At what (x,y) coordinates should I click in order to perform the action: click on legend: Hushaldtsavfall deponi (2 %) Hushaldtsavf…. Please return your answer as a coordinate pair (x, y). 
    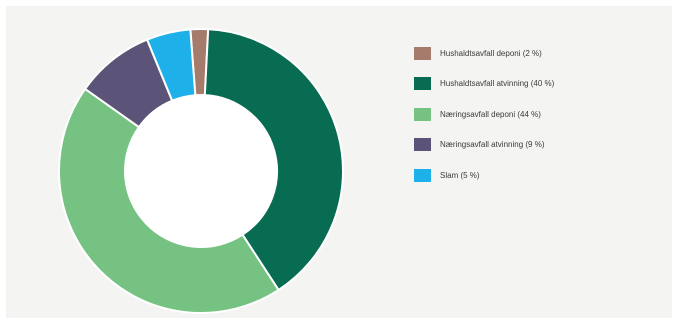
    Looking at the image, I should click on (484, 122).